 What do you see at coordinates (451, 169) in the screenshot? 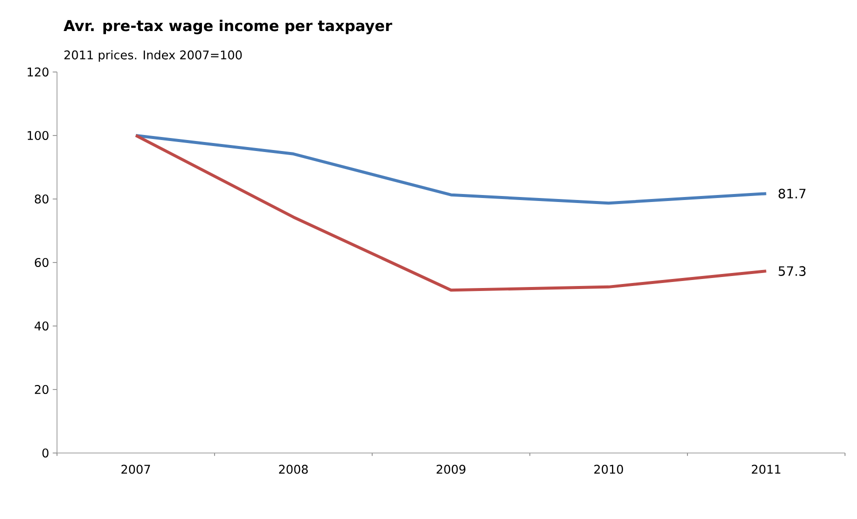
I see `line-series` at bounding box center [451, 169].